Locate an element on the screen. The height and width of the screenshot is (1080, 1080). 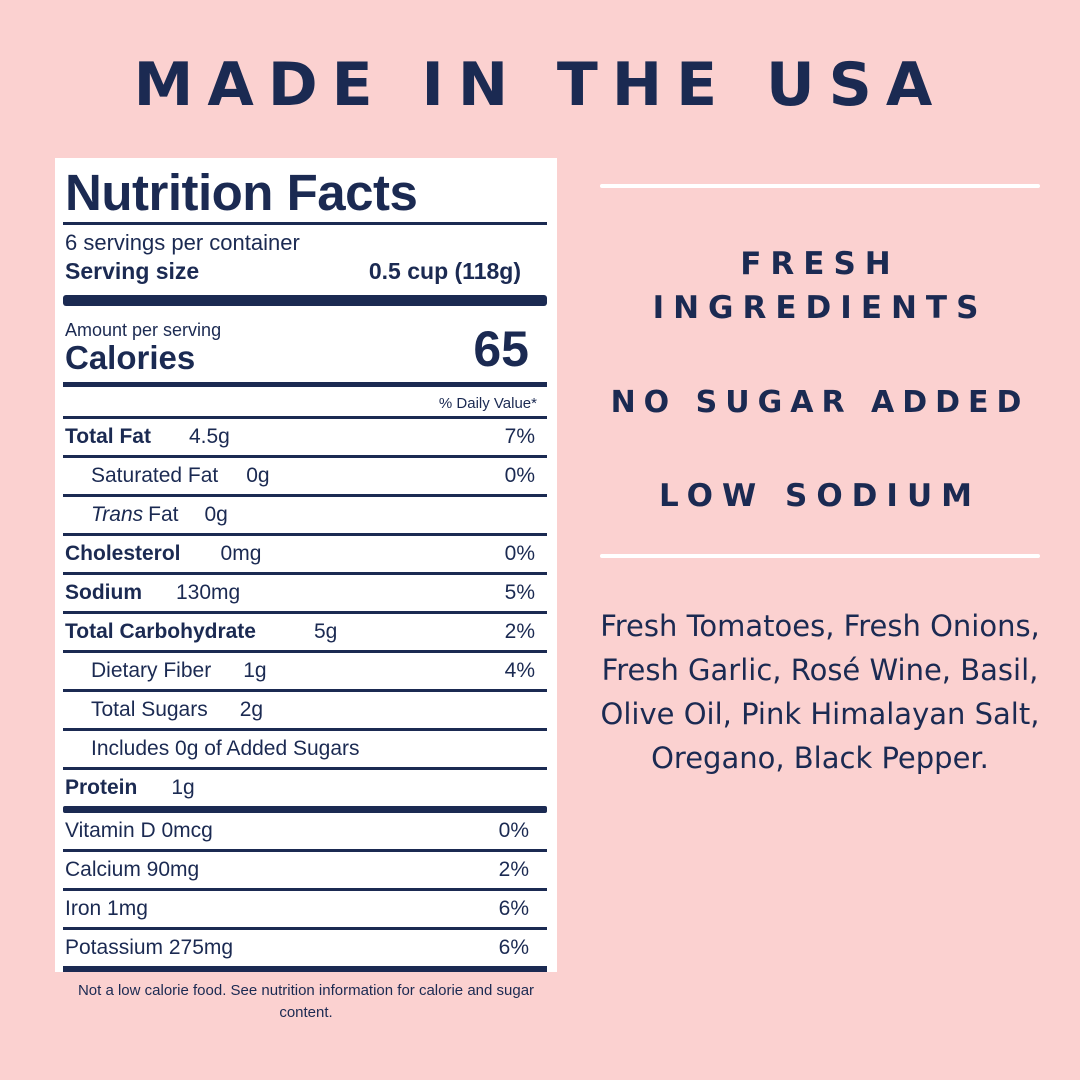
nutrient-name-italic: Trans is located at coordinates (117, 514).